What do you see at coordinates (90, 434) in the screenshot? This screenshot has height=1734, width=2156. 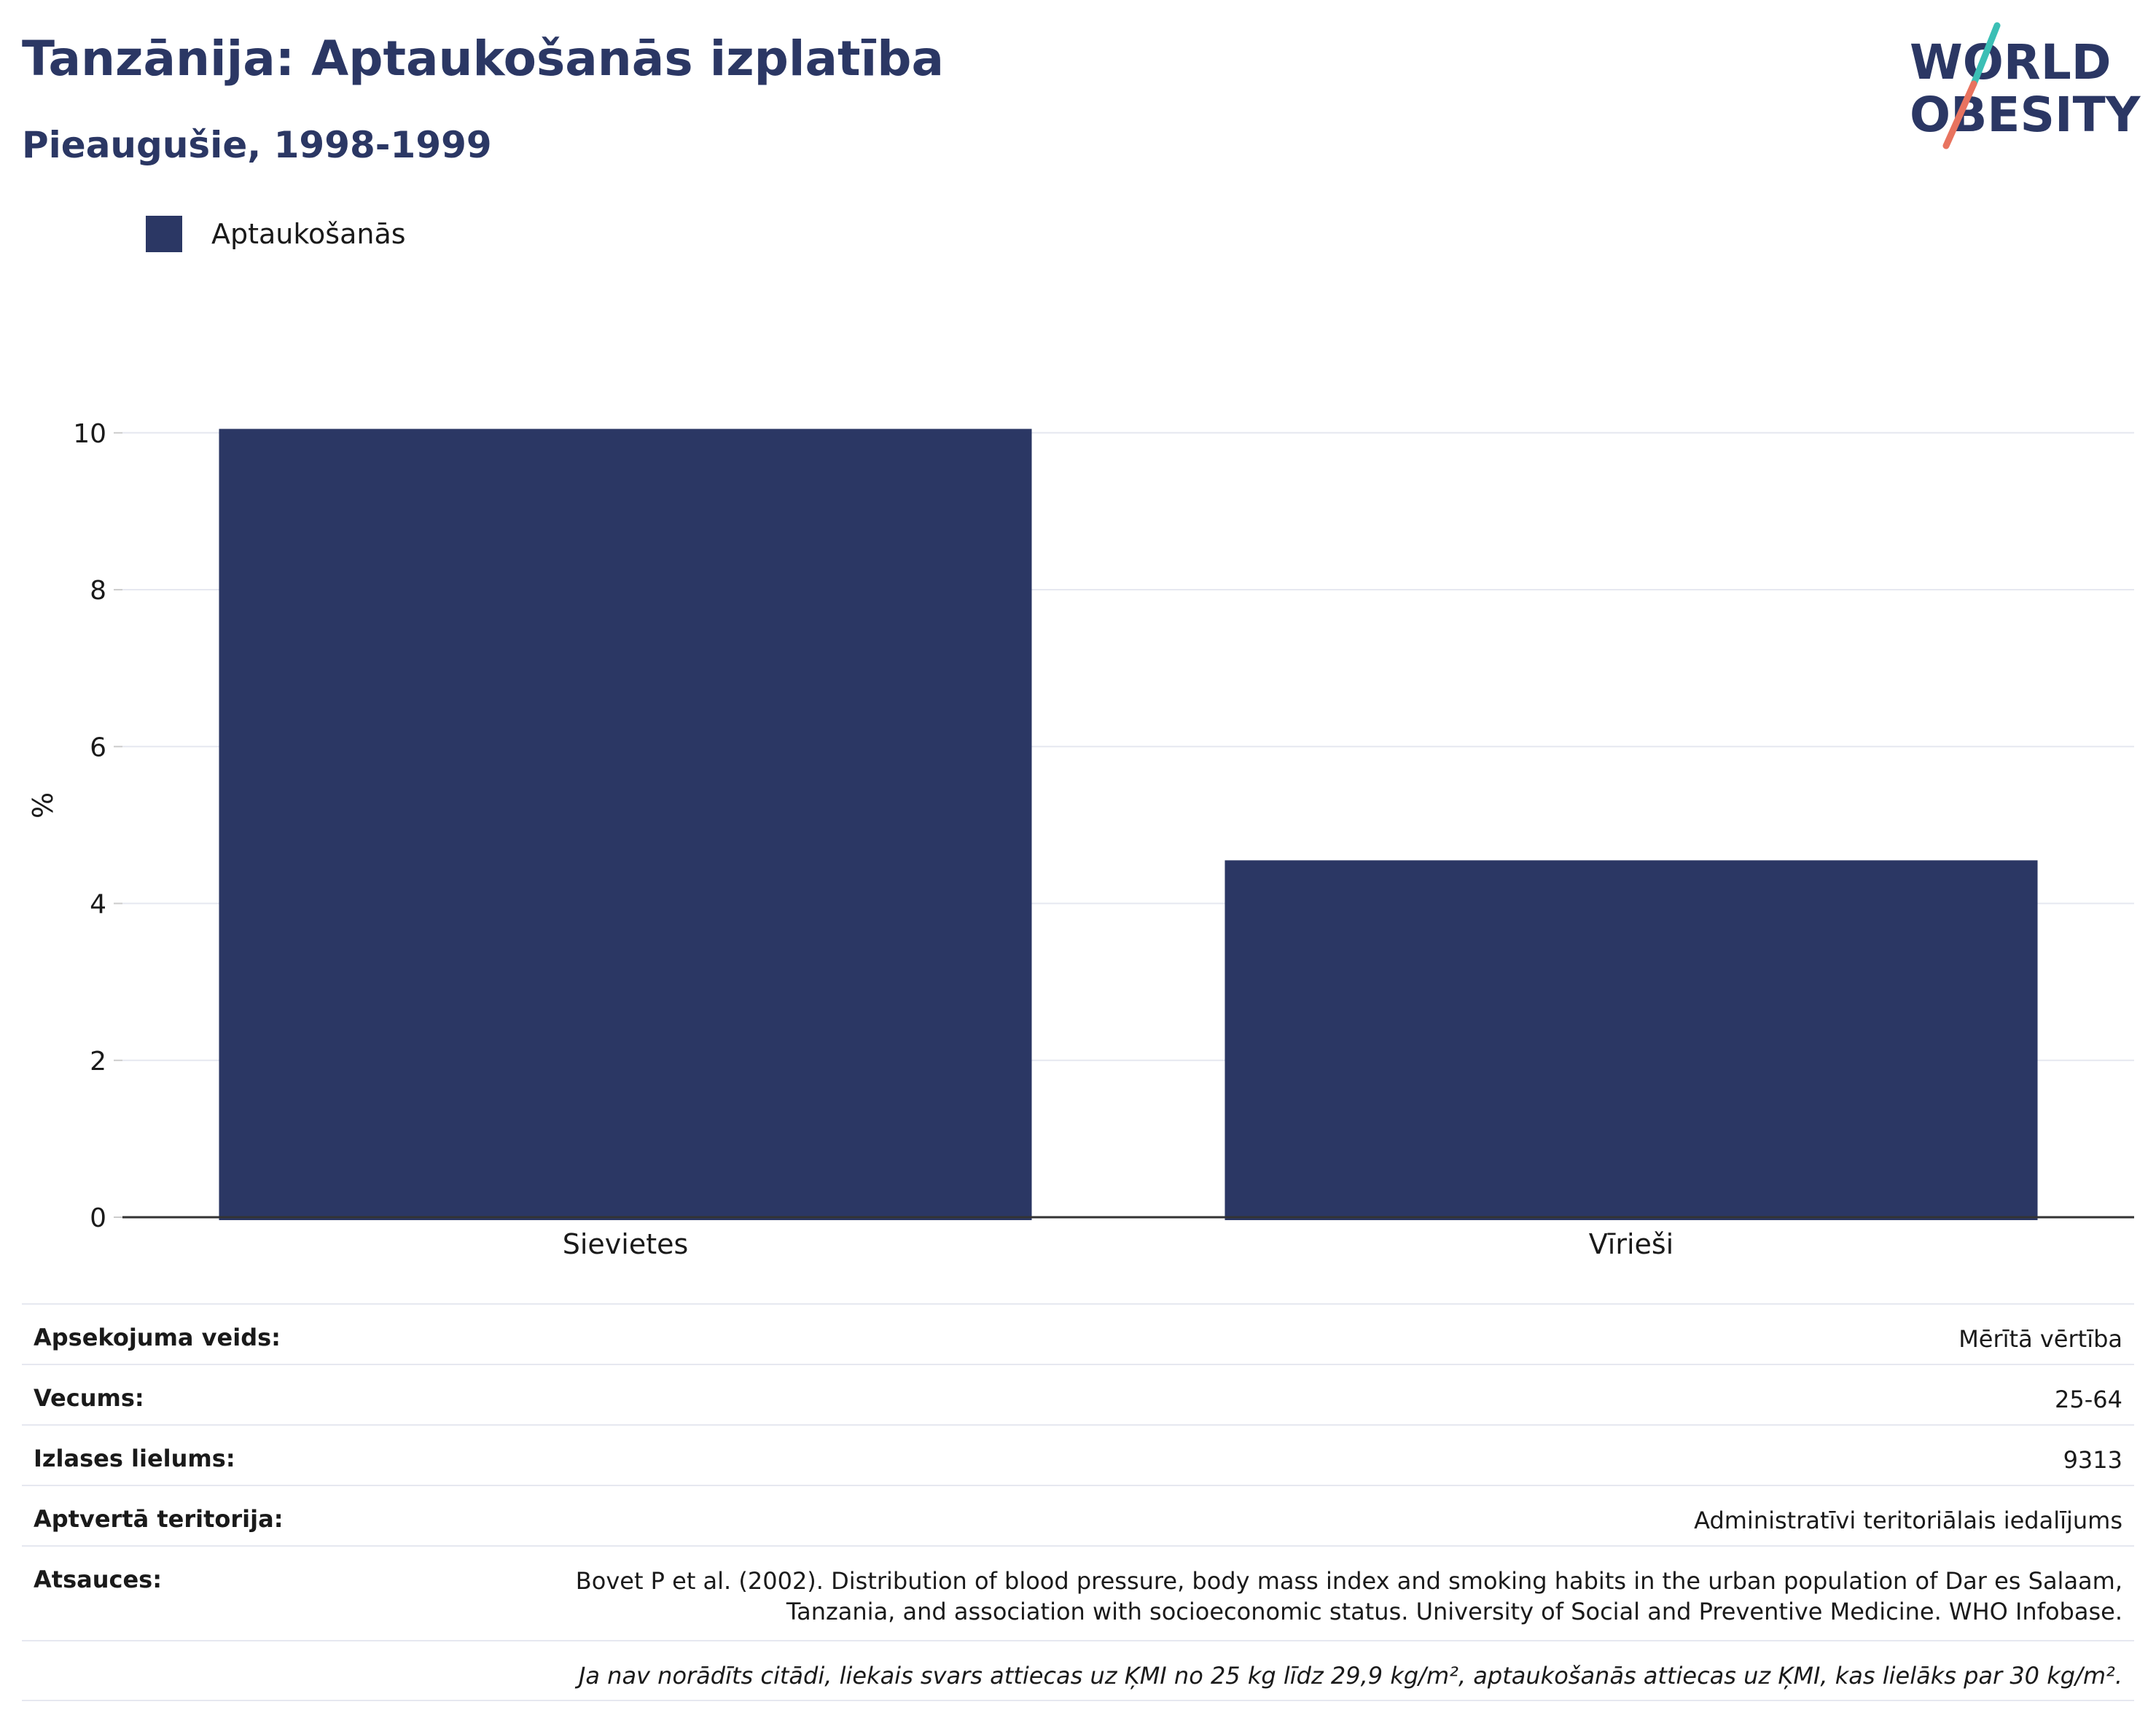 I see `y-tick-label: 10` at bounding box center [90, 434].